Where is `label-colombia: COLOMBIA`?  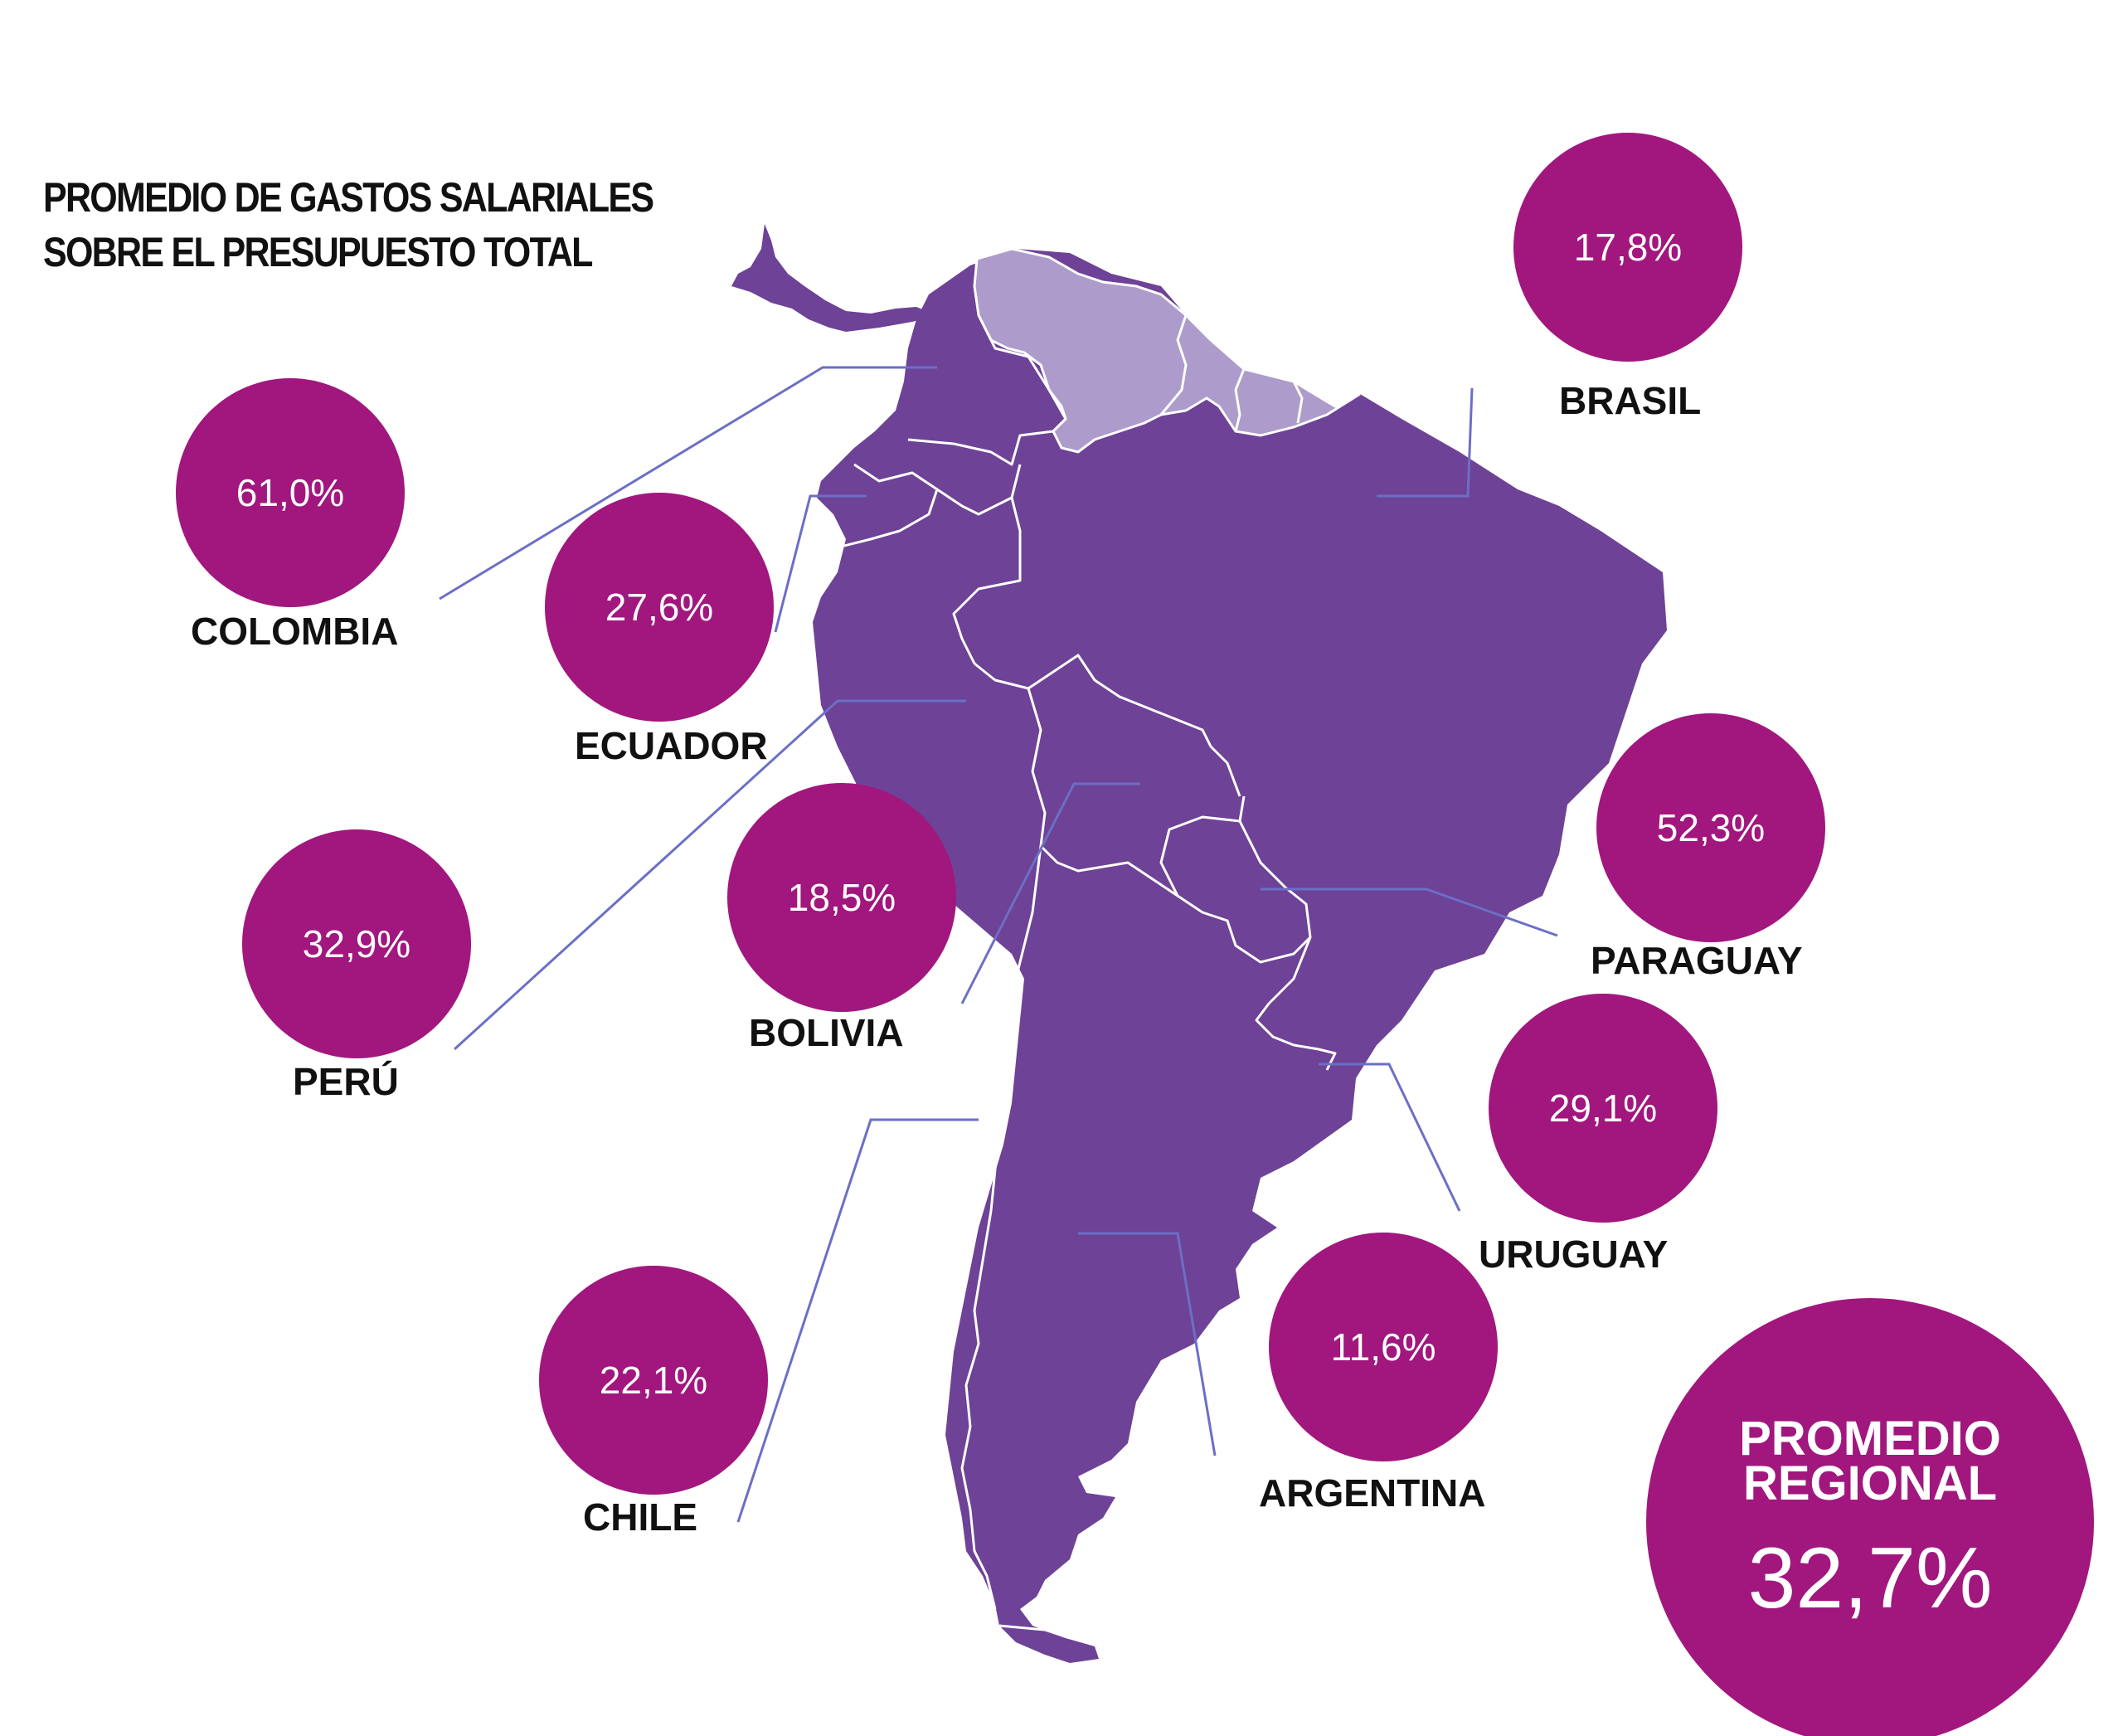
label-colombia: COLOMBIA is located at coordinates (295, 631).